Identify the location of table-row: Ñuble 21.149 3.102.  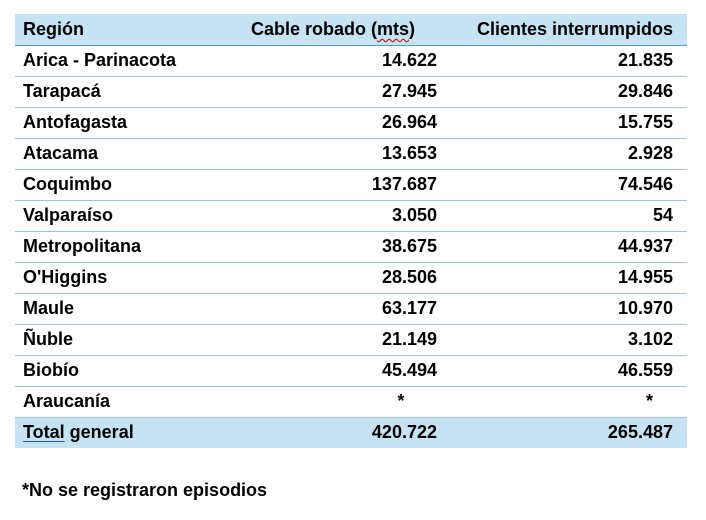
(351, 340).